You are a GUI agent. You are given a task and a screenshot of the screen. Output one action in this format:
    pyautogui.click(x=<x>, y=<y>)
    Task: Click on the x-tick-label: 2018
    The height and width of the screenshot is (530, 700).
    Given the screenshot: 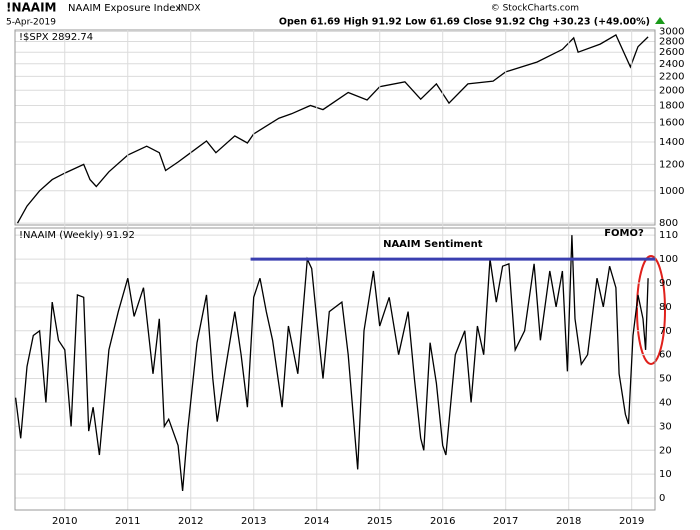 What is the action you would take?
    pyautogui.click(x=568, y=521)
    